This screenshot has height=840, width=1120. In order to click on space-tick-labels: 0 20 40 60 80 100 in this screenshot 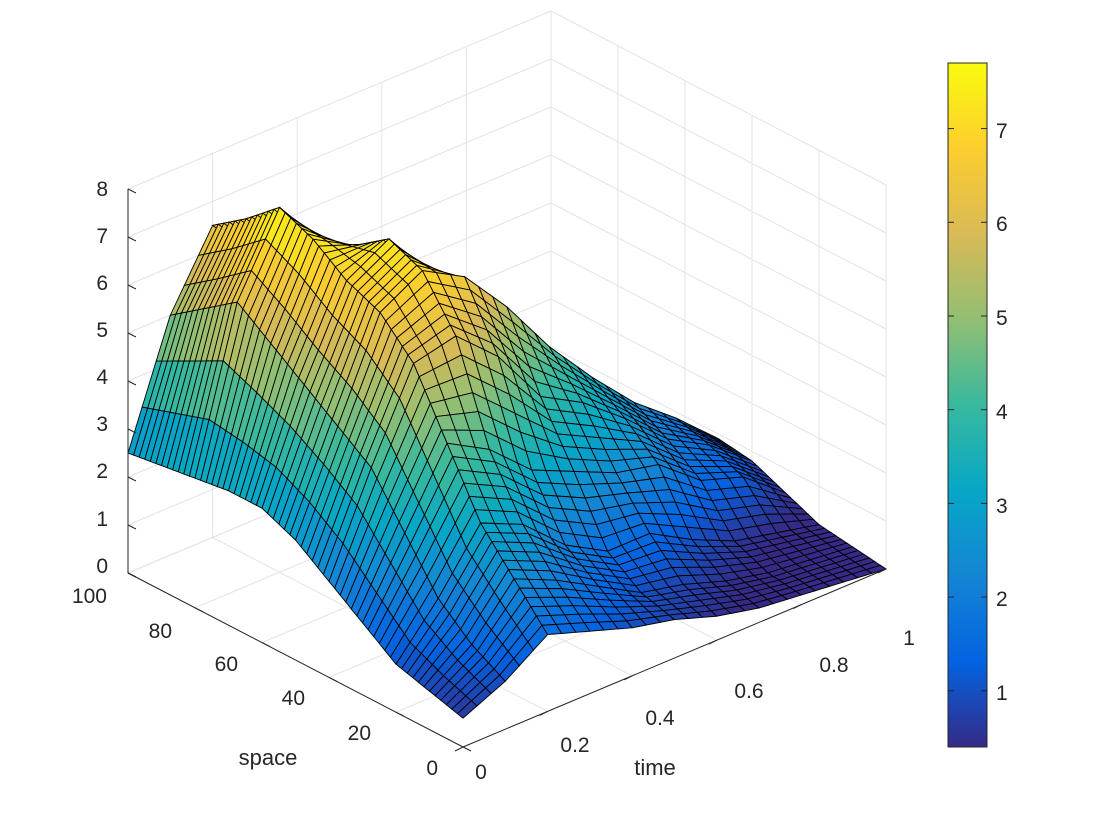, I will do `click(255, 682)`.